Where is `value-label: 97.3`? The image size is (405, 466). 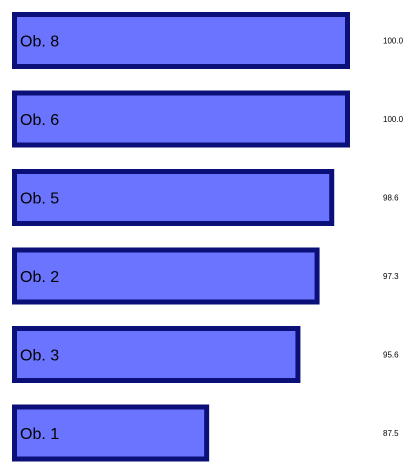 value-label: 97.3 is located at coordinates (391, 276).